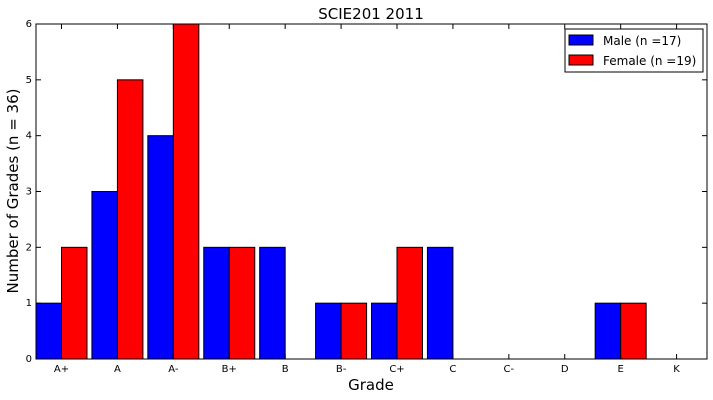 The width and height of the screenshot is (713, 400). What do you see at coordinates (581, 40) in the screenshot?
I see `legend-swatch-male` at bounding box center [581, 40].